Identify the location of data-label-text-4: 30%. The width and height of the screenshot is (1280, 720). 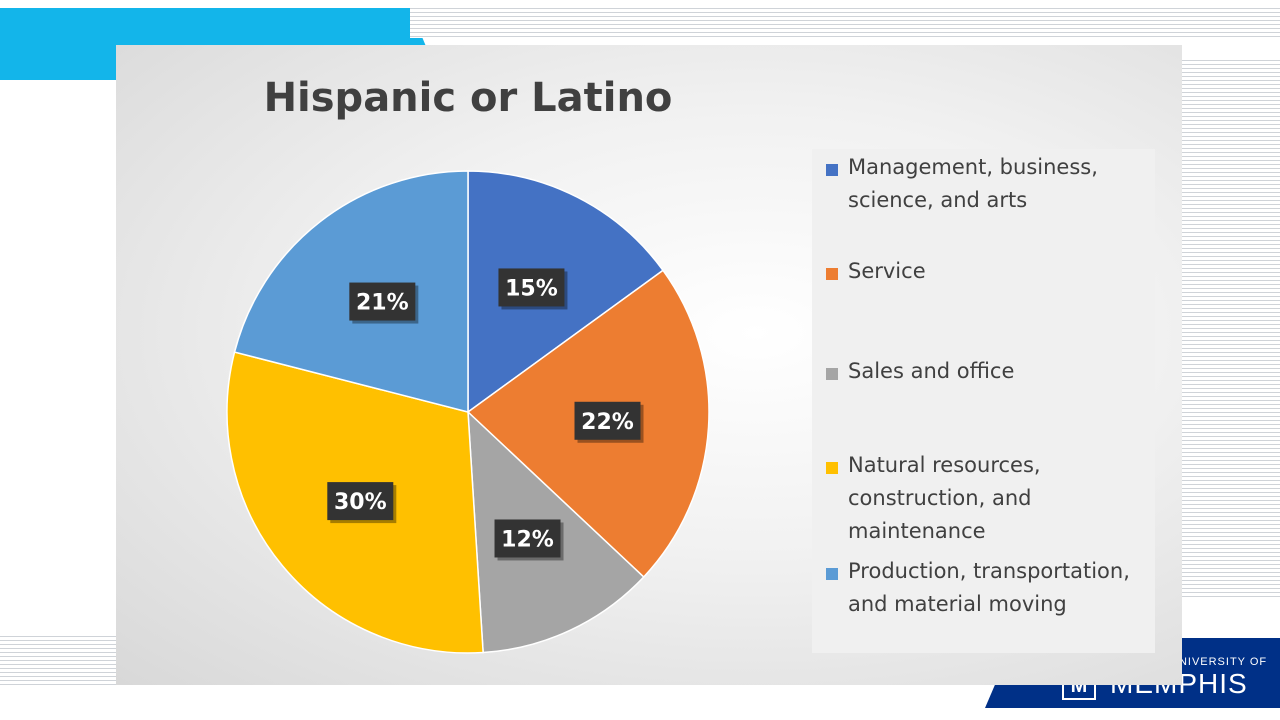
(360, 502).